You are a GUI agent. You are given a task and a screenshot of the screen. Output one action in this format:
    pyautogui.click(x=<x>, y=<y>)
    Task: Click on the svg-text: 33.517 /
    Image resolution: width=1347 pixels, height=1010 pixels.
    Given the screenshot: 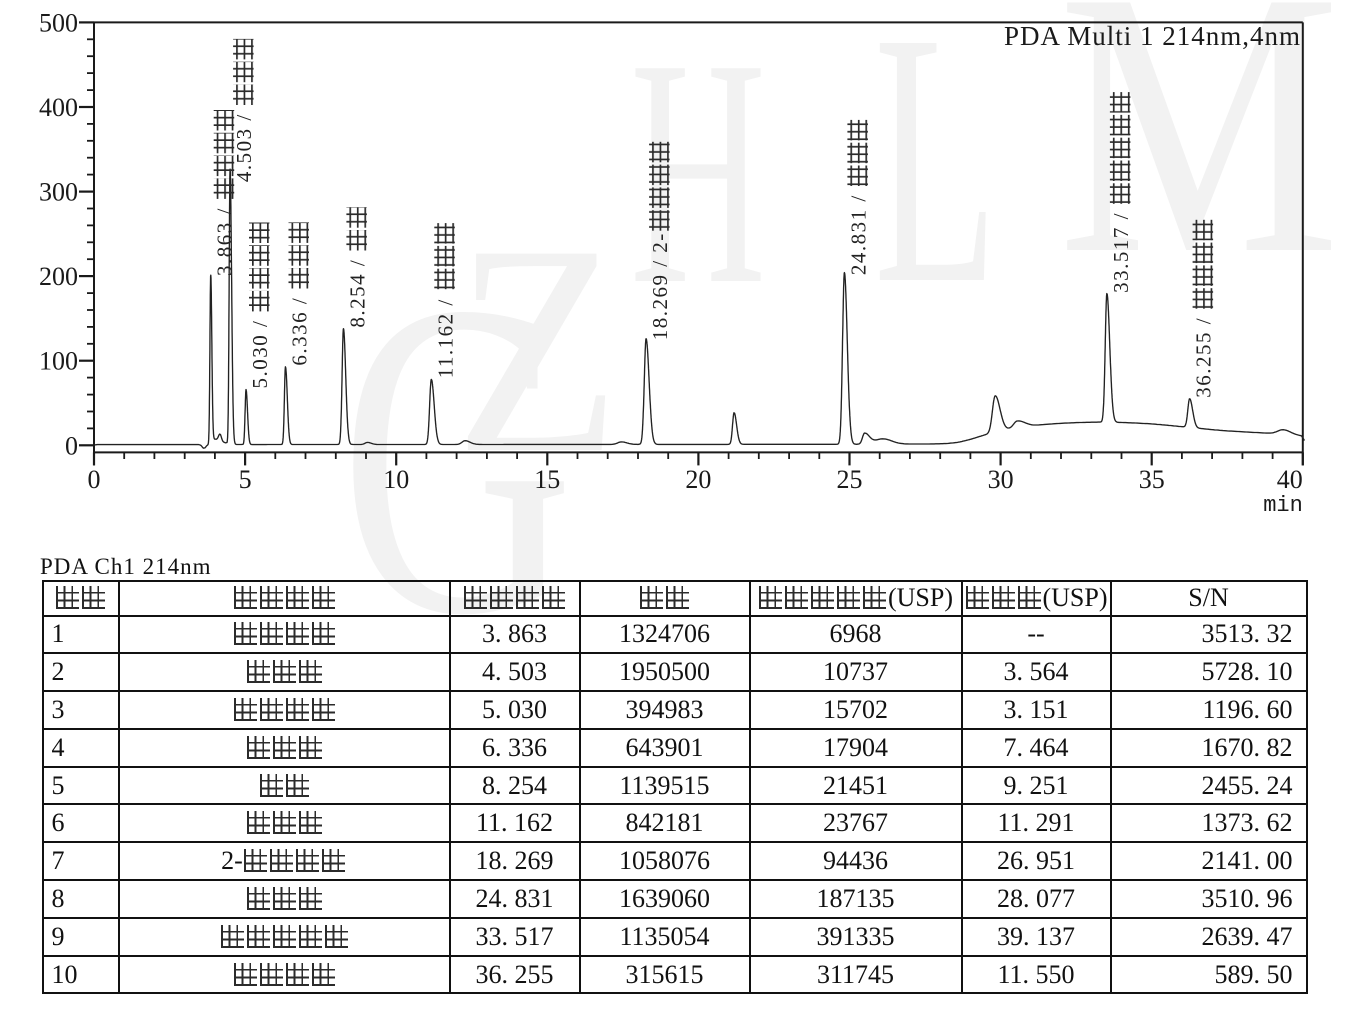 What is the action you would take?
    pyautogui.click(x=1121, y=252)
    